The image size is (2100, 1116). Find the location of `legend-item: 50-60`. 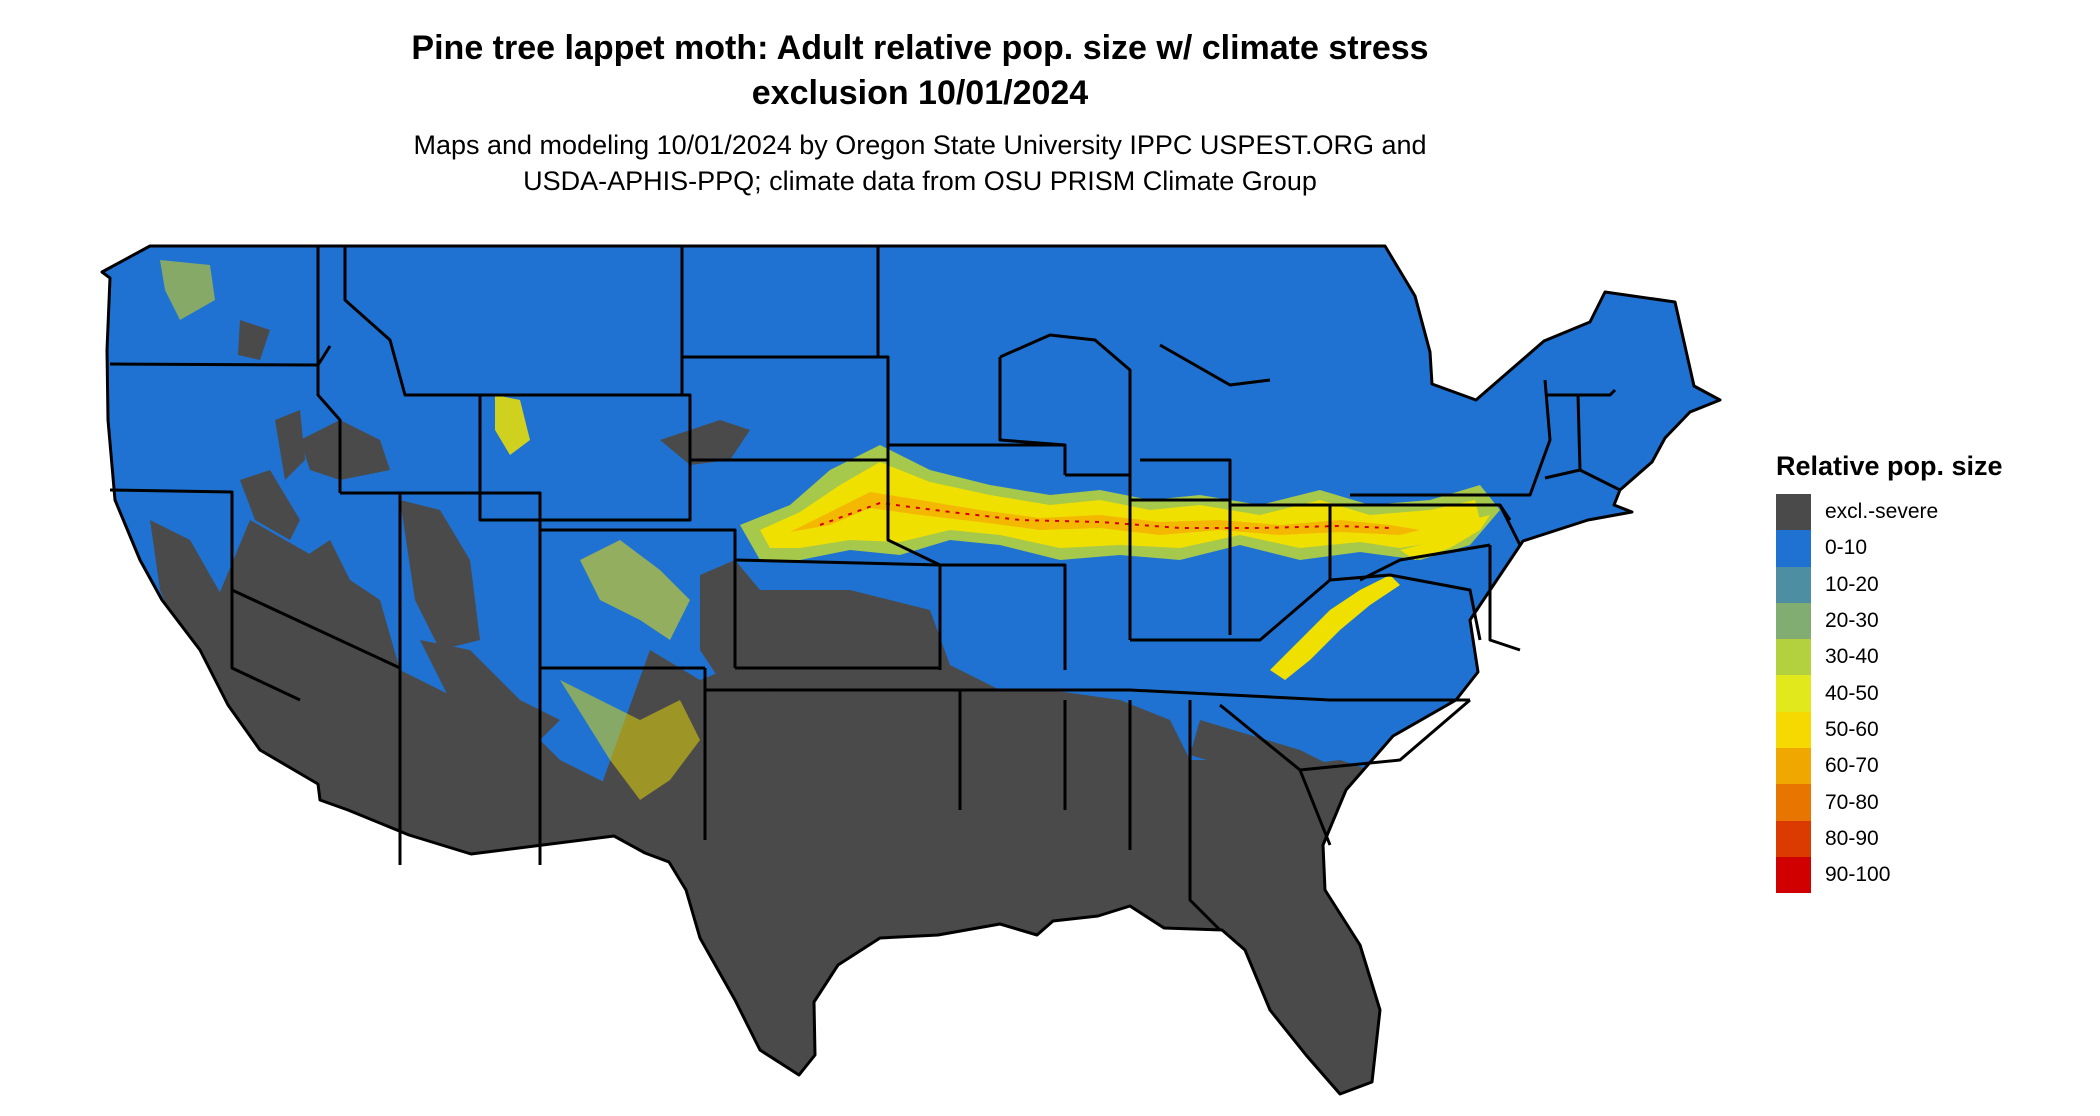

legend-item: 50-60 is located at coordinates (1926, 730).